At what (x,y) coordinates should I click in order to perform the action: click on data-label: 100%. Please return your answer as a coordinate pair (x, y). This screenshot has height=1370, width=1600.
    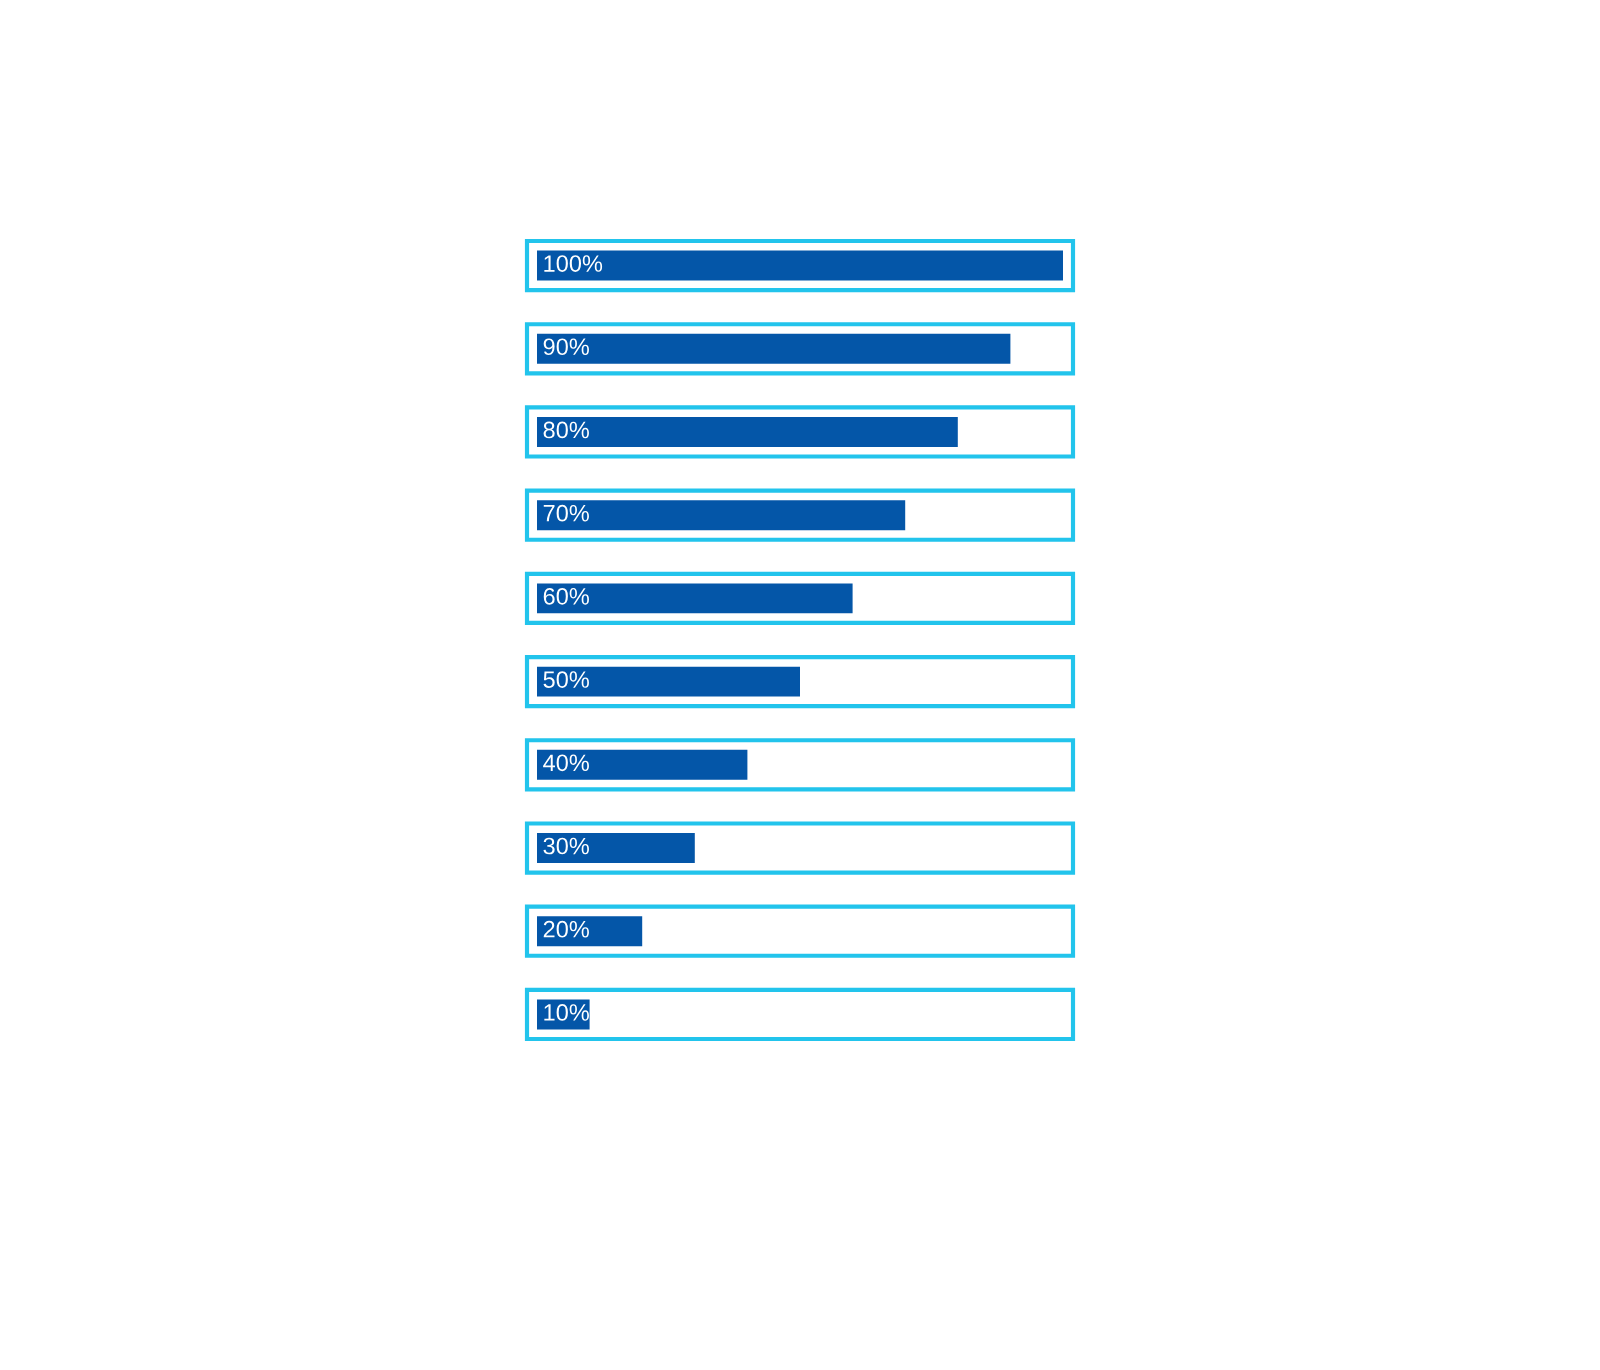
    Looking at the image, I should click on (573, 263).